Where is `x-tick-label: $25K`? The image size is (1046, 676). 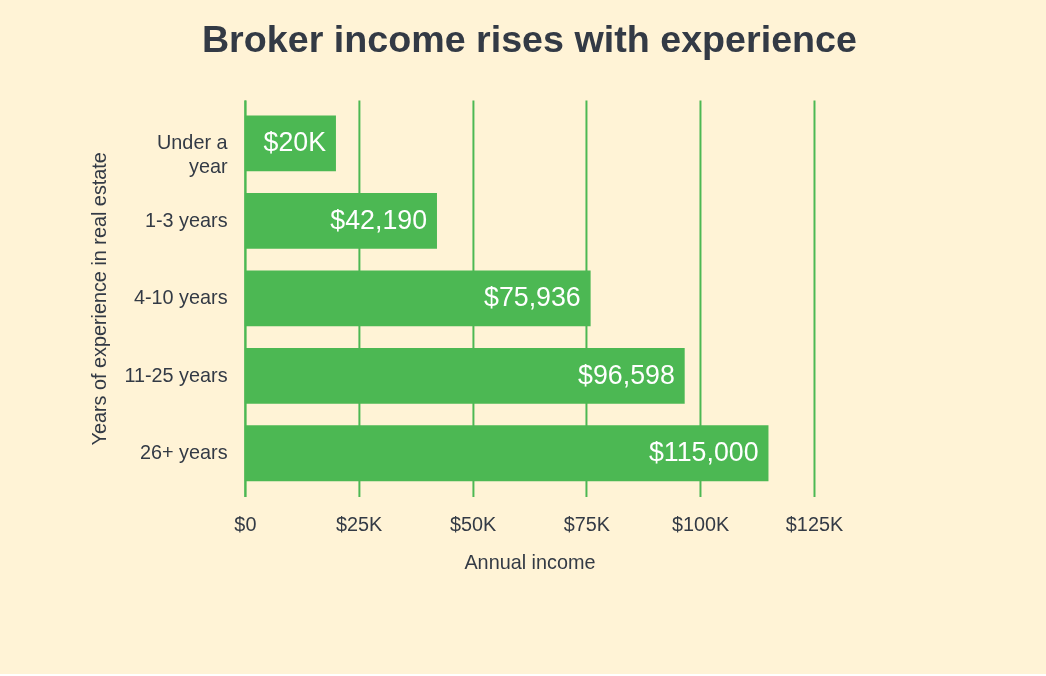 x-tick-label: $25K is located at coordinates (359, 523).